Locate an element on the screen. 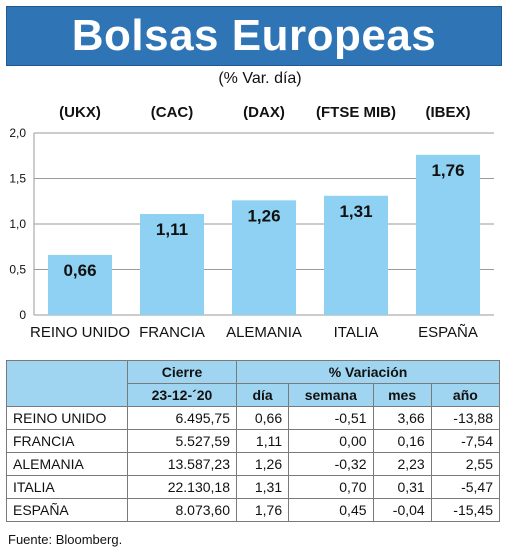 The width and height of the screenshot is (520, 554). chart-title: Bolsas Europeas is located at coordinates (254, 35).